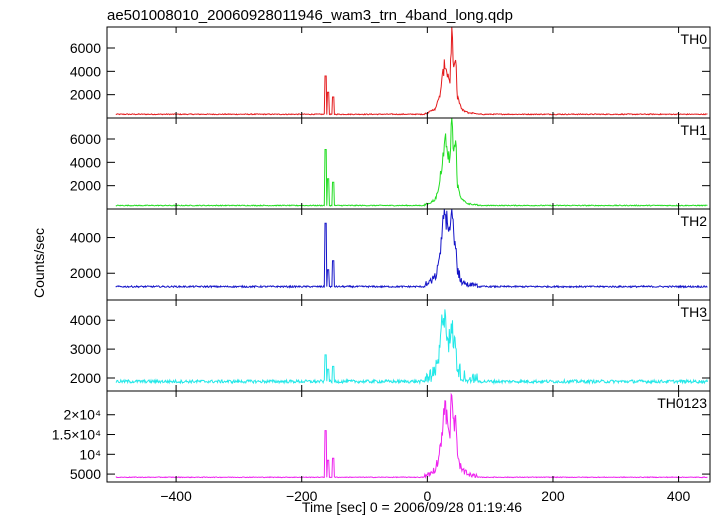 The width and height of the screenshot is (717, 516). Describe the element at coordinates (302, 496) in the screenshot. I see `x-tick-label: −200` at that location.